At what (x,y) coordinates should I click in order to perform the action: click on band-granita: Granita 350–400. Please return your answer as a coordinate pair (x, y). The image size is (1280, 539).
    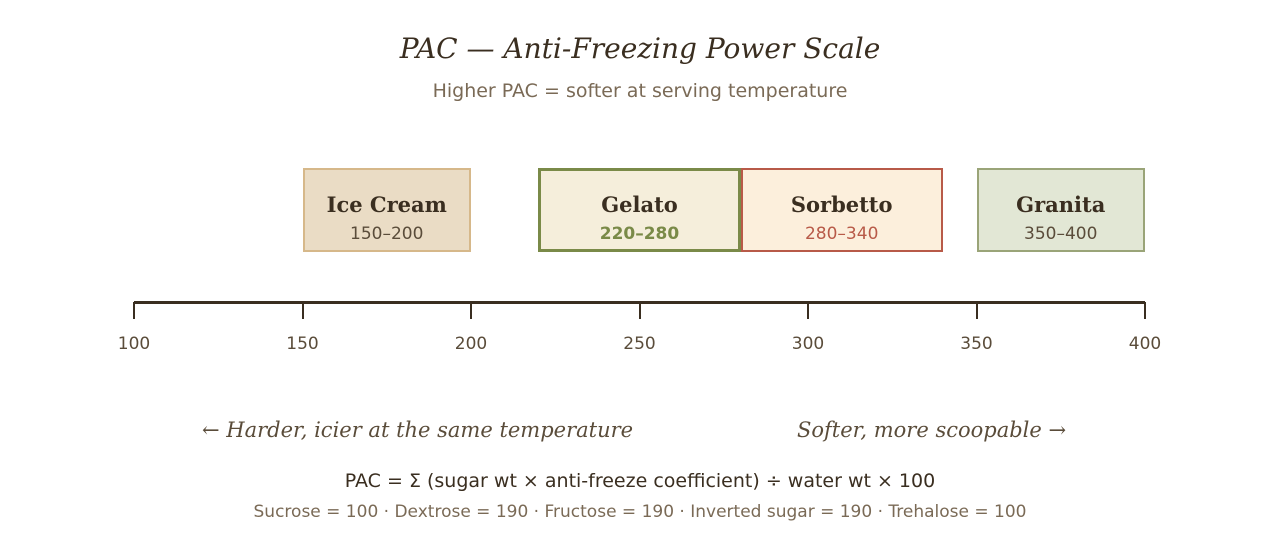
    Looking at the image, I should click on (1060, 210).